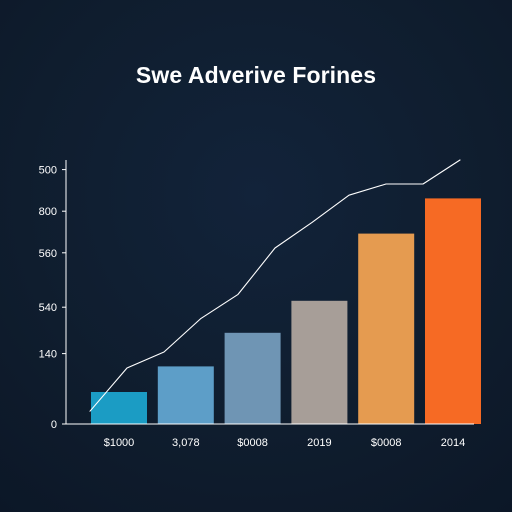  What do you see at coordinates (319, 443) in the screenshot?
I see `x-tick-label: 2019` at bounding box center [319, 443].